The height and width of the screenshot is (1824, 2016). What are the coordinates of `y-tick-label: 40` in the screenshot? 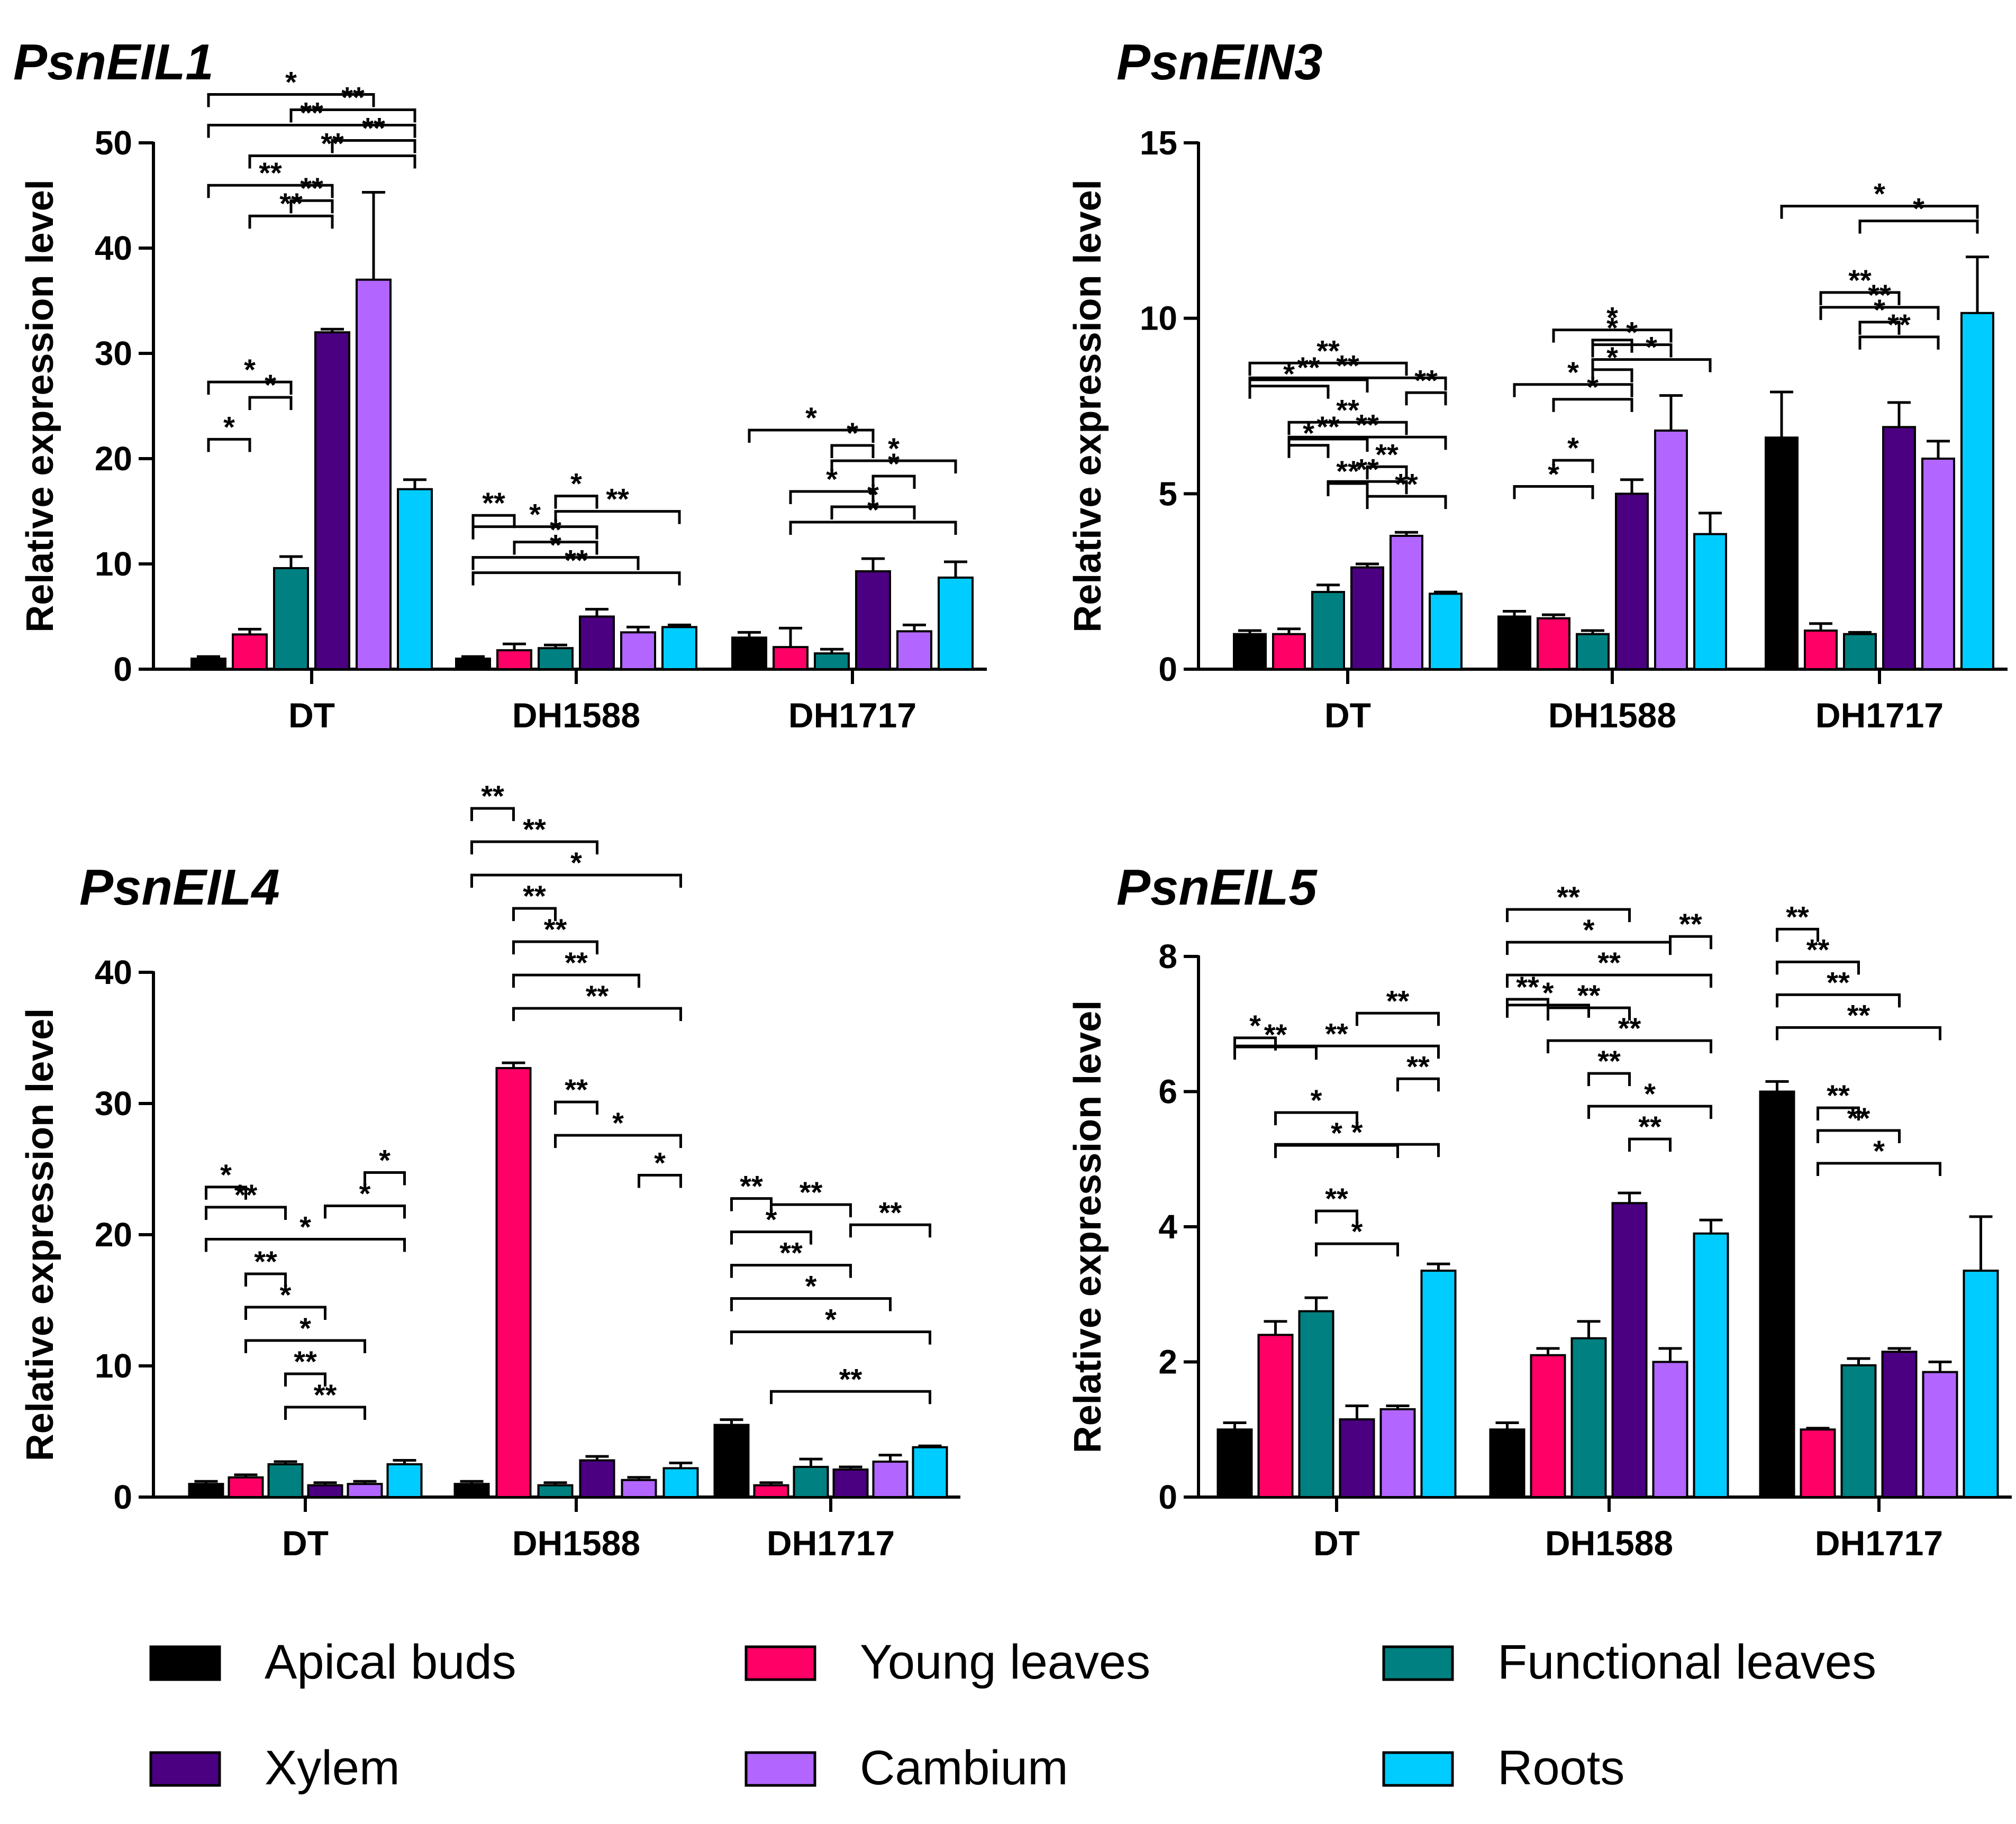 It's located at (113, 248).